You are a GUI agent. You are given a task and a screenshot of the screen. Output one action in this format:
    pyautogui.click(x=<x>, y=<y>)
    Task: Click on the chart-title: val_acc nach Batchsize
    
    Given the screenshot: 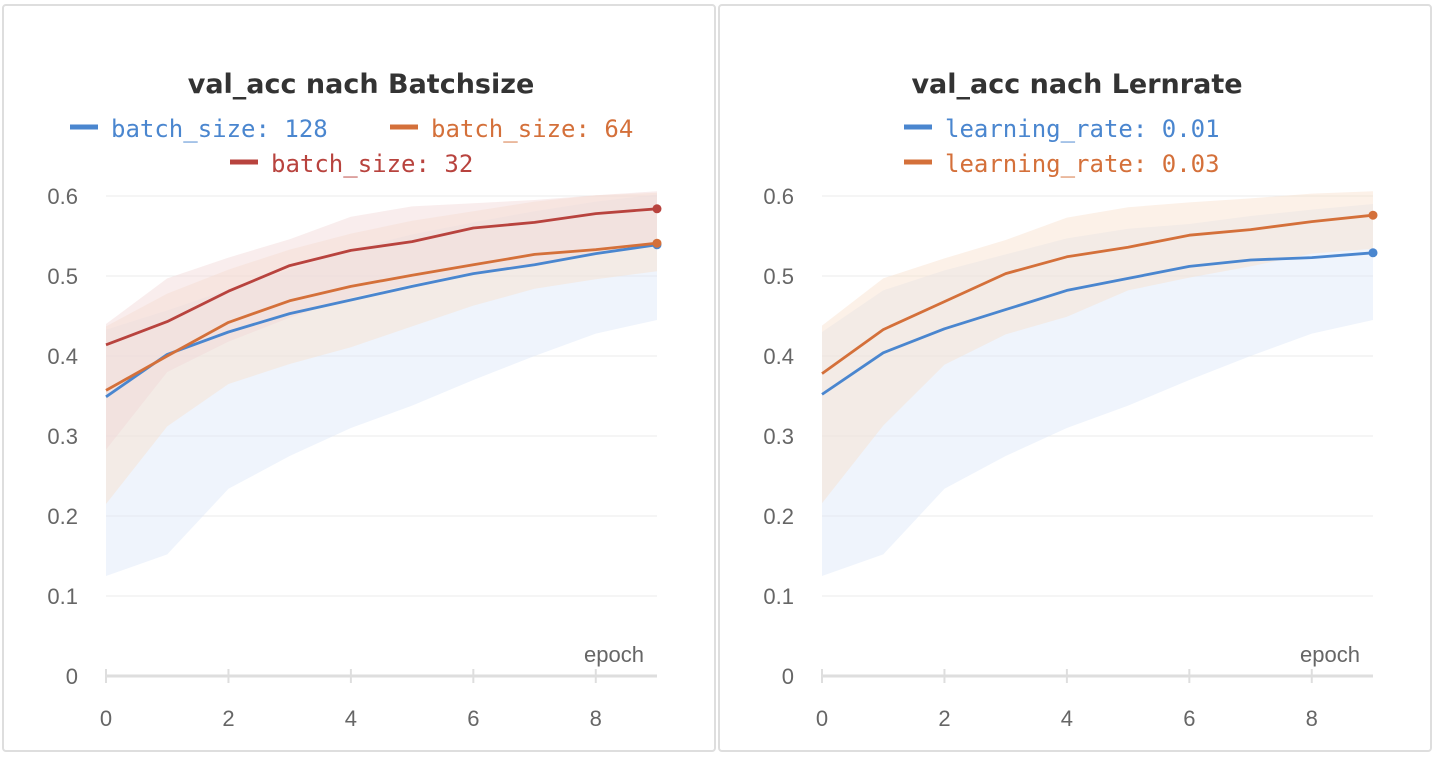 What is the action you would take?
    pyautogui.click(x=361, y=84)
    